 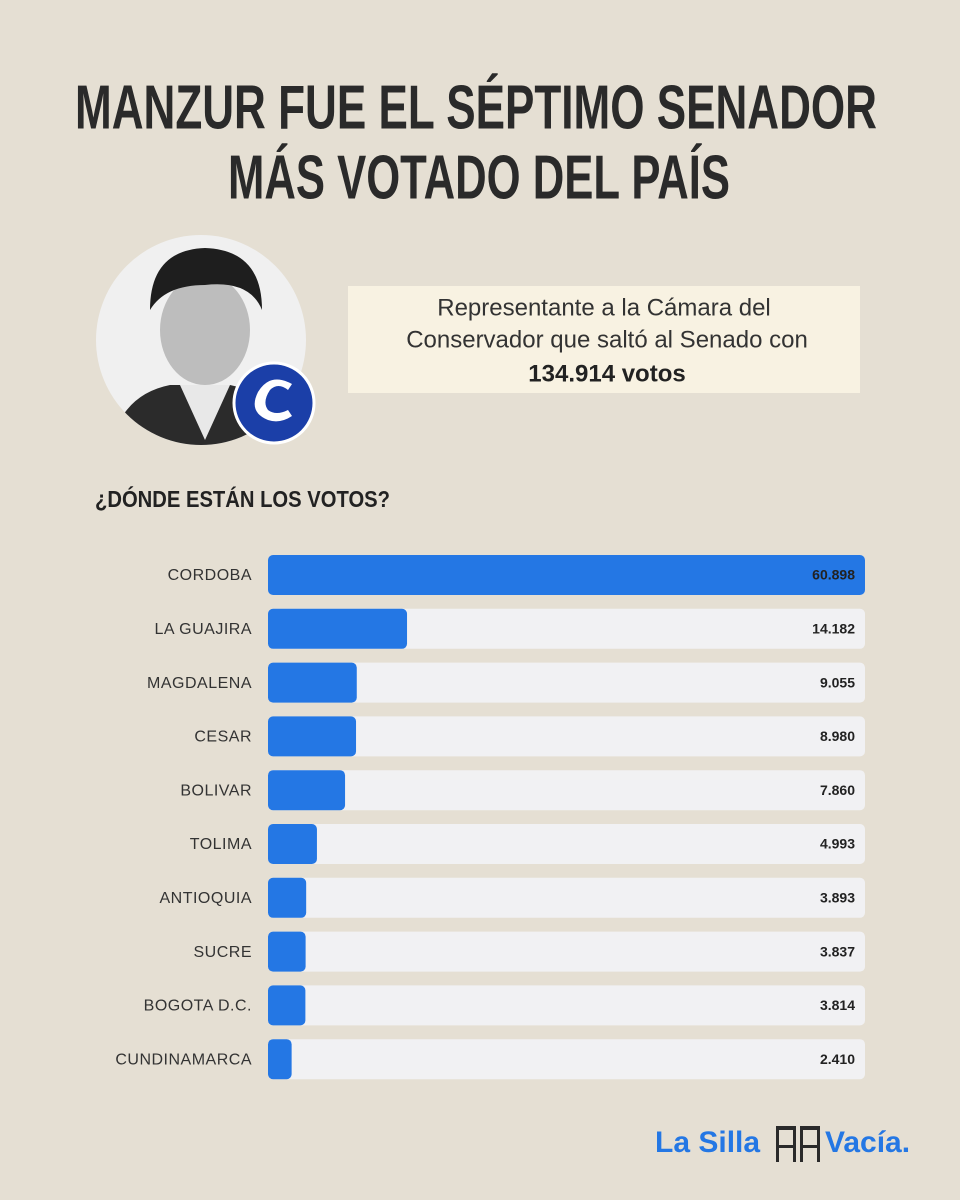 I want to click on category-label: LA GUAJIRA, so click(x=203, y=629).